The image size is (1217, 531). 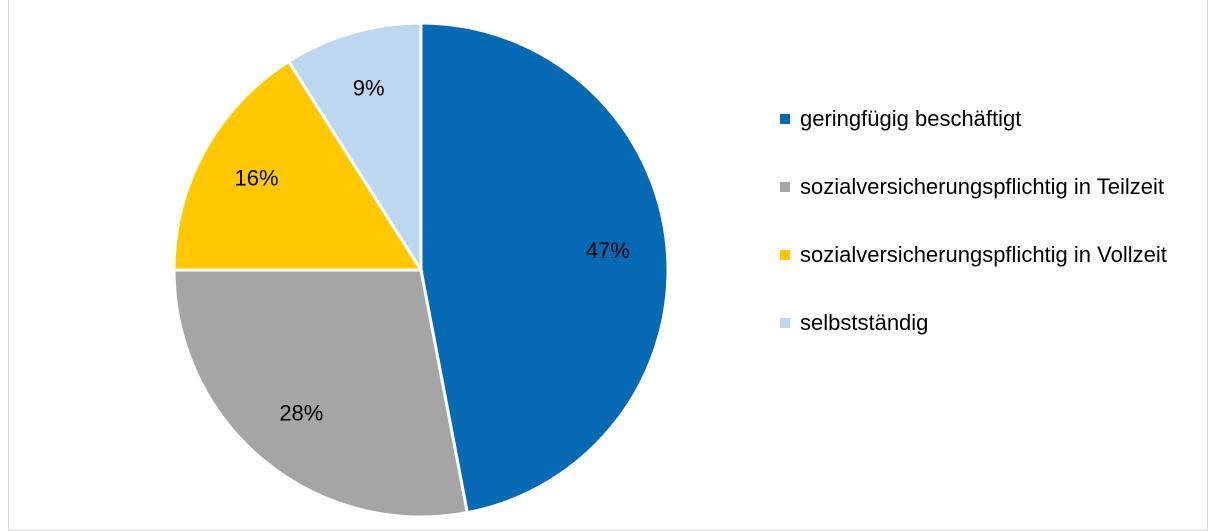 What do you see at coordinates (983, 254) in the screenshot?
I see `legend-label: sozialversicherungspflichtig in Vollzeit` at bounding box center [983, 254].